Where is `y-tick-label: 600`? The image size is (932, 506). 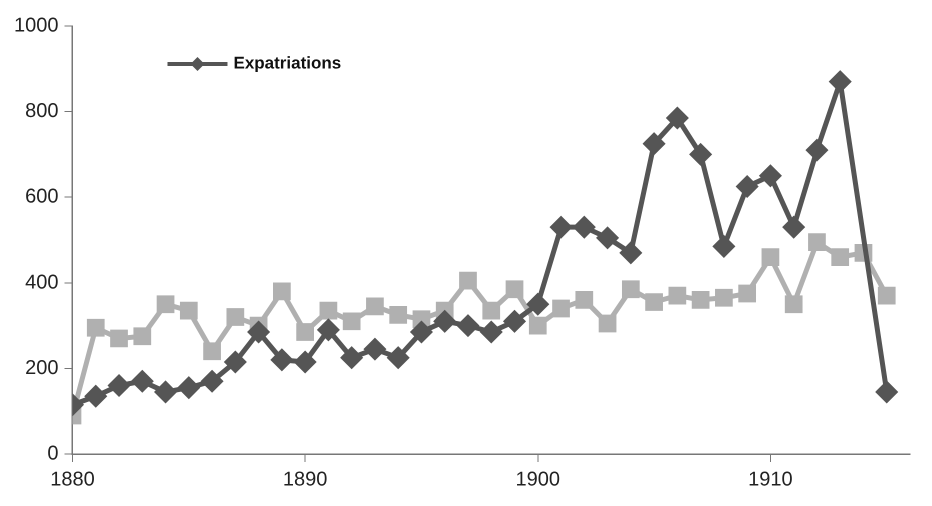 y-tick-label: 600 is located at coordinates (41, 197).